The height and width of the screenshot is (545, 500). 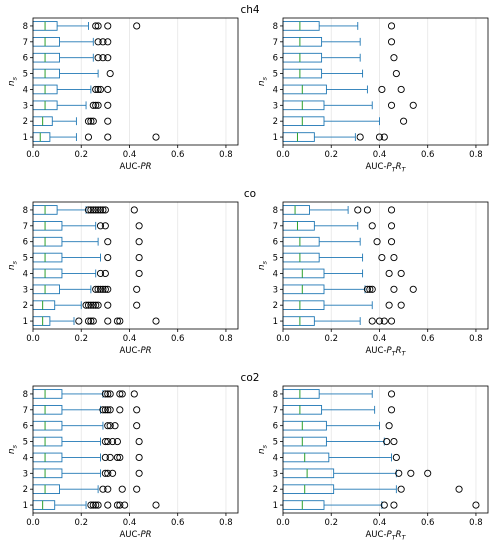 I want to click on x-tick-label: 0.8, so click(x=476, y=523).